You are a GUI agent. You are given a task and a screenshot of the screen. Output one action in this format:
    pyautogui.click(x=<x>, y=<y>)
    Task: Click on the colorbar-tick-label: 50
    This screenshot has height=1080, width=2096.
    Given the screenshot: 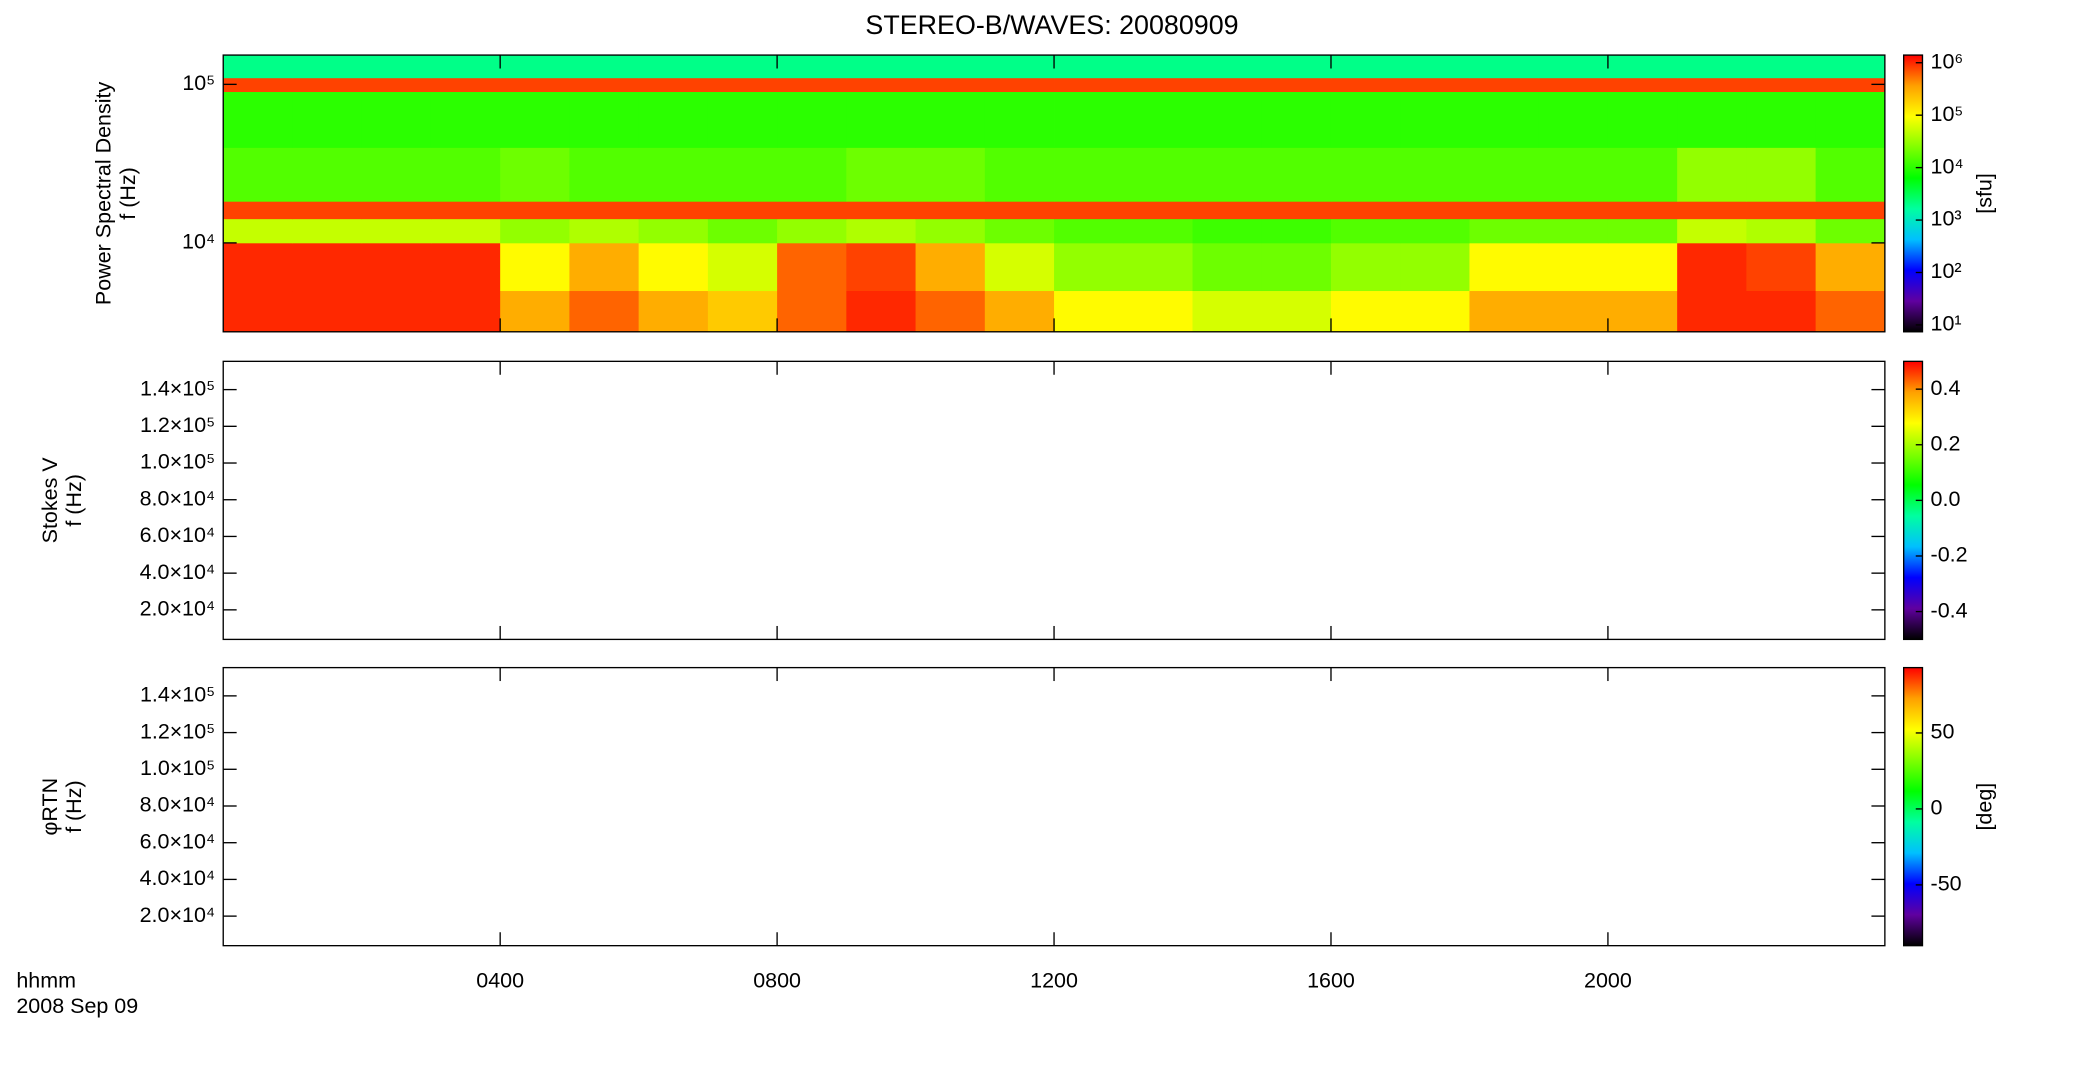 What is the action you would take?
    pyautogui.click(x=1943, y=732)
    